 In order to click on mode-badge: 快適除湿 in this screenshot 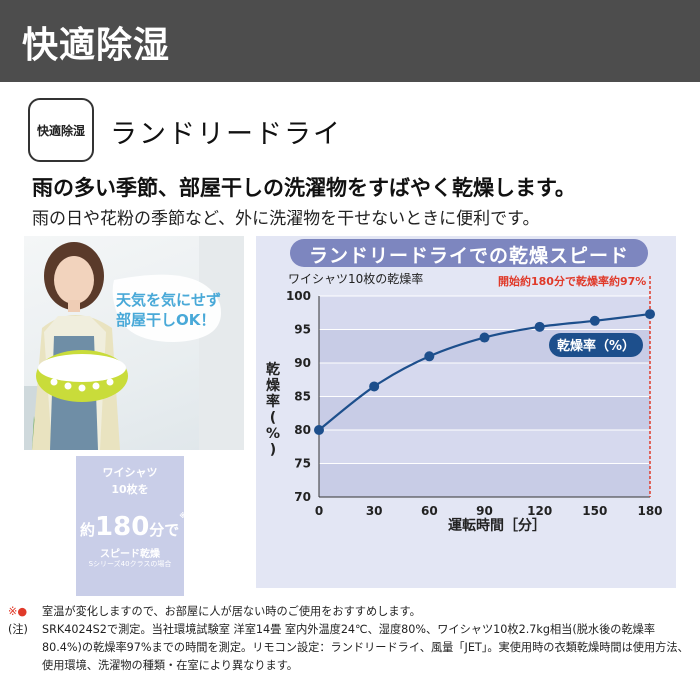, I will do `click(61, 130)`.